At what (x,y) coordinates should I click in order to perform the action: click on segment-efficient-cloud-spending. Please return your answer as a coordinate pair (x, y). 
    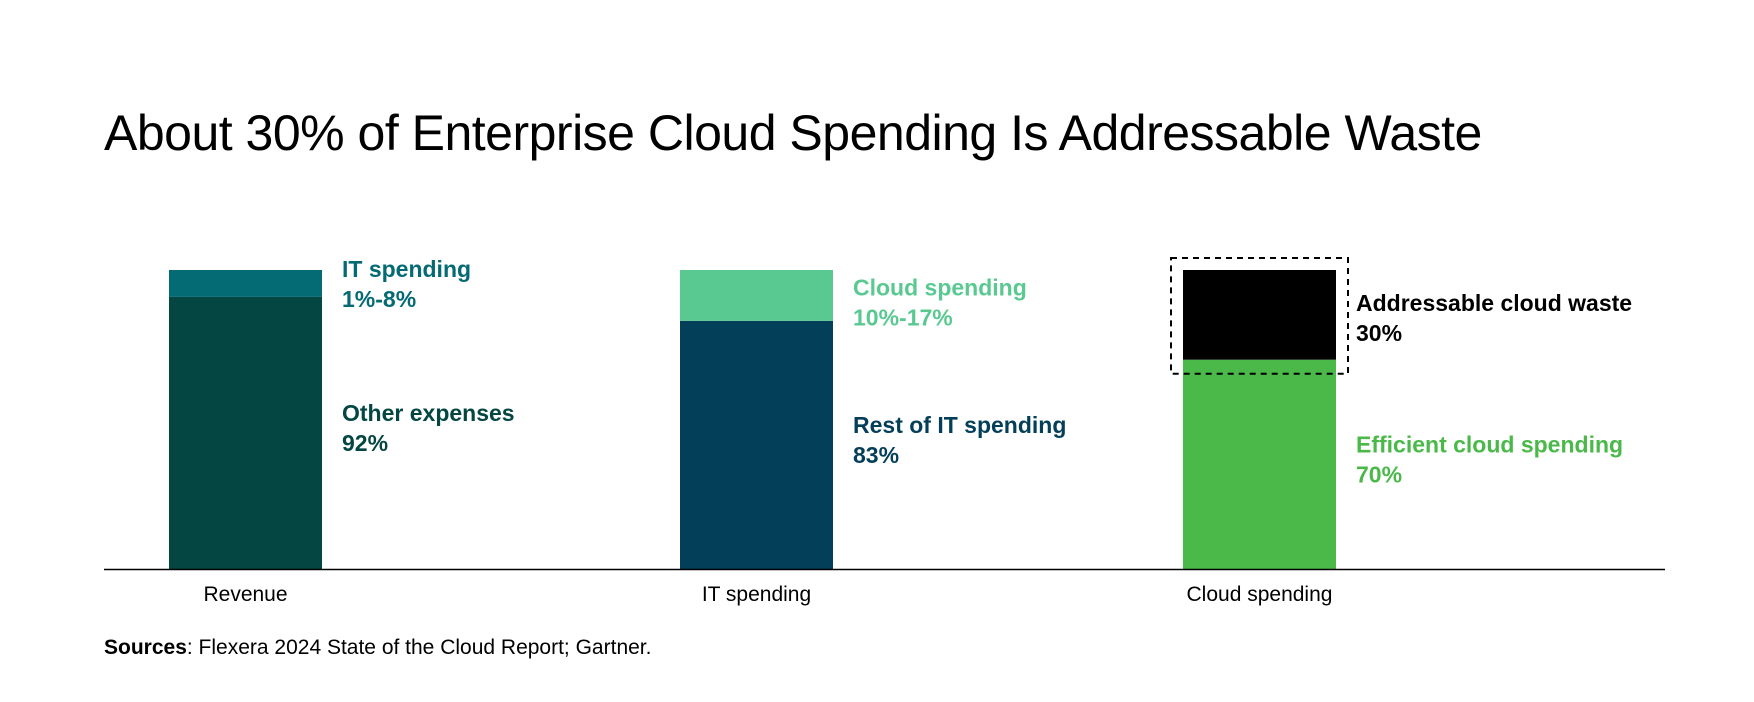
    Looking at the image, I should click on (1259, 464).